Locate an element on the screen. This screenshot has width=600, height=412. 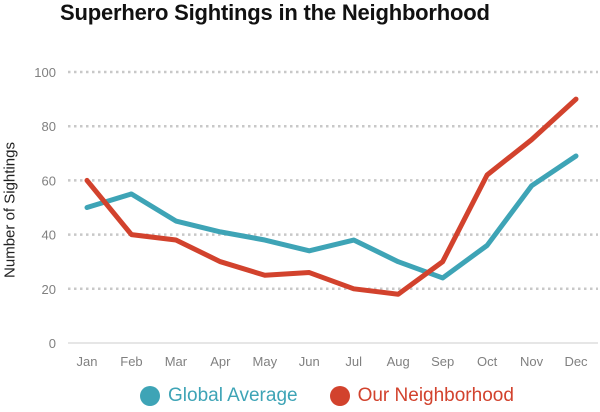
x-tick-label: Dec is located at coordinates (576, 361).